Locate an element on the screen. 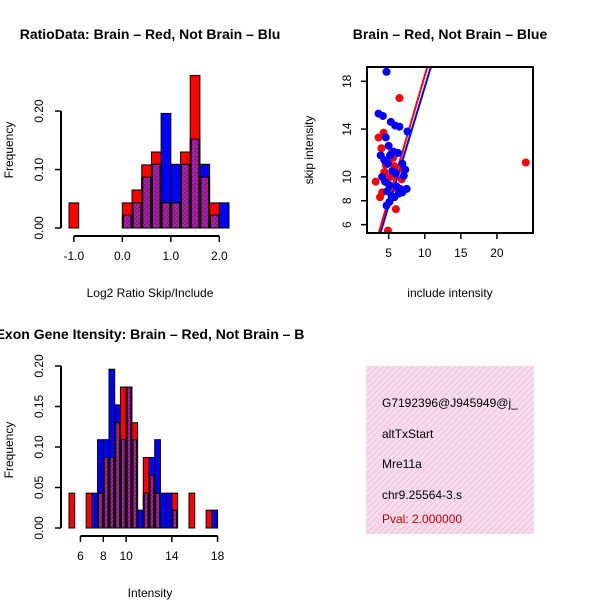 The width and height of the screenshot is (600, 605). intensity-histogram-ylabel: Frequency is located at coordinates (9, 450).